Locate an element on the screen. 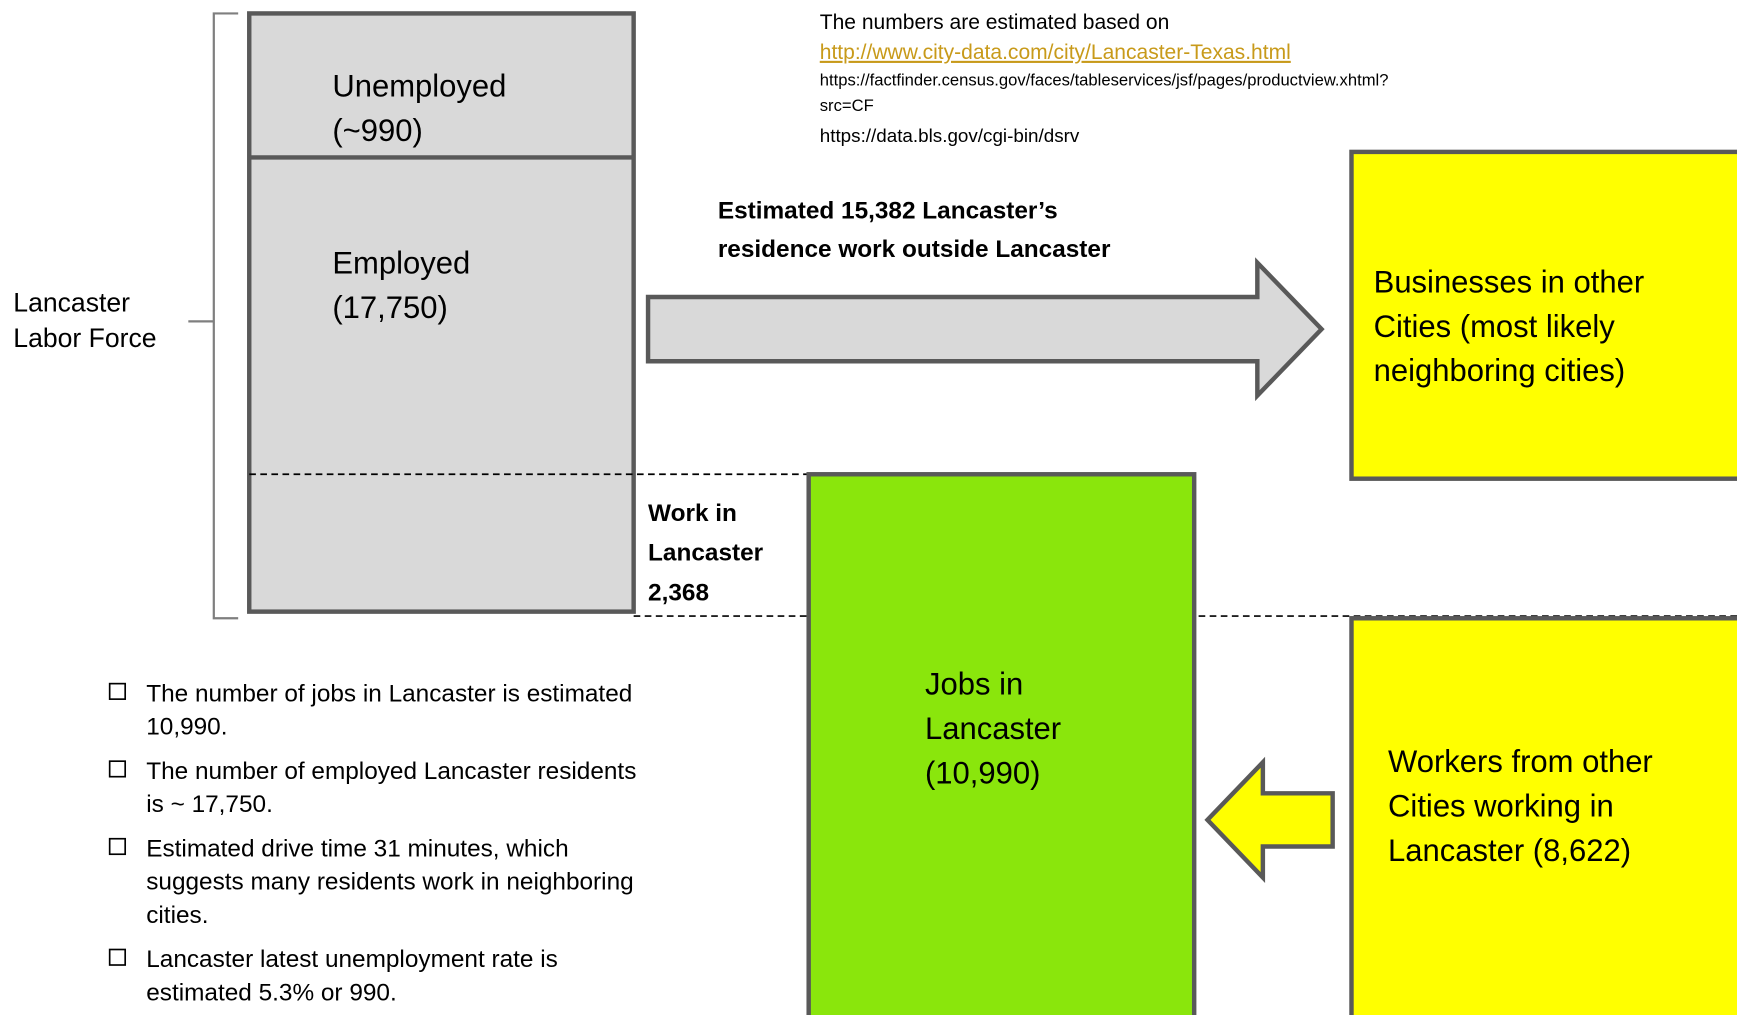  source-intro: The numbers are estimated based on is located at coordinates (995, 22).